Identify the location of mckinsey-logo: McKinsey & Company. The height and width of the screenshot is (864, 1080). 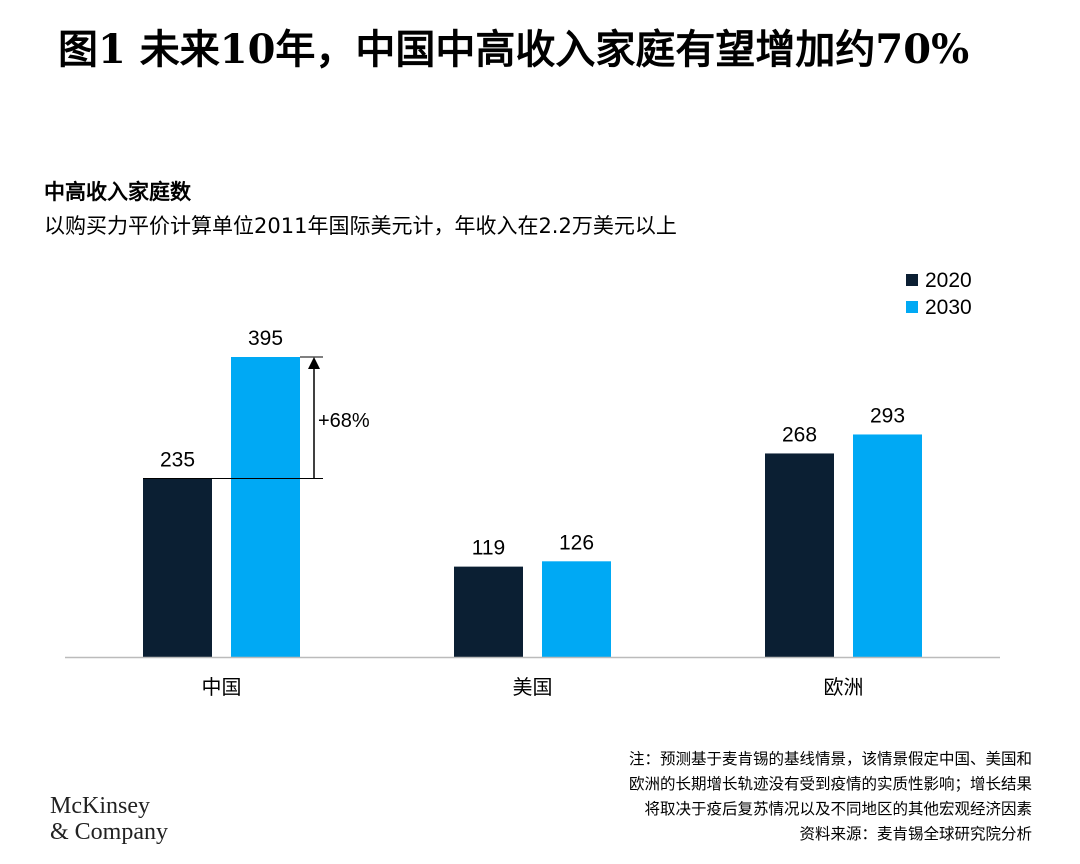
(109, 819).